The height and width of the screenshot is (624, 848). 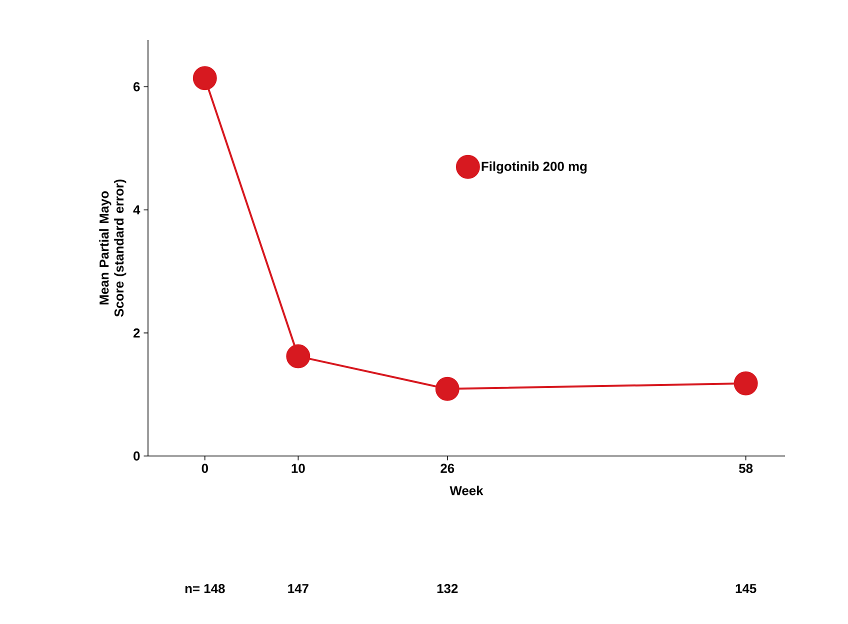 I want to click on text: n= 148, so click(x=205, y=589).